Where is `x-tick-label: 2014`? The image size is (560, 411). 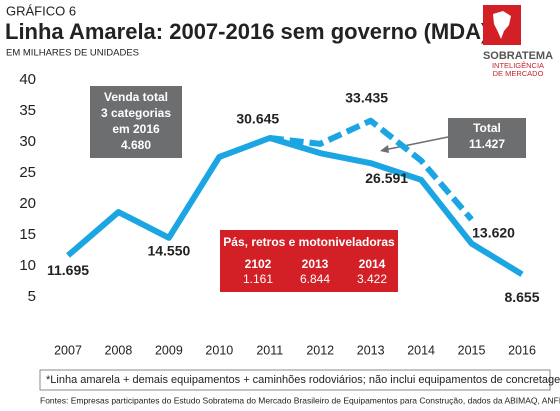 x-tick-label: 2014 is located at coordinates (421, 350).